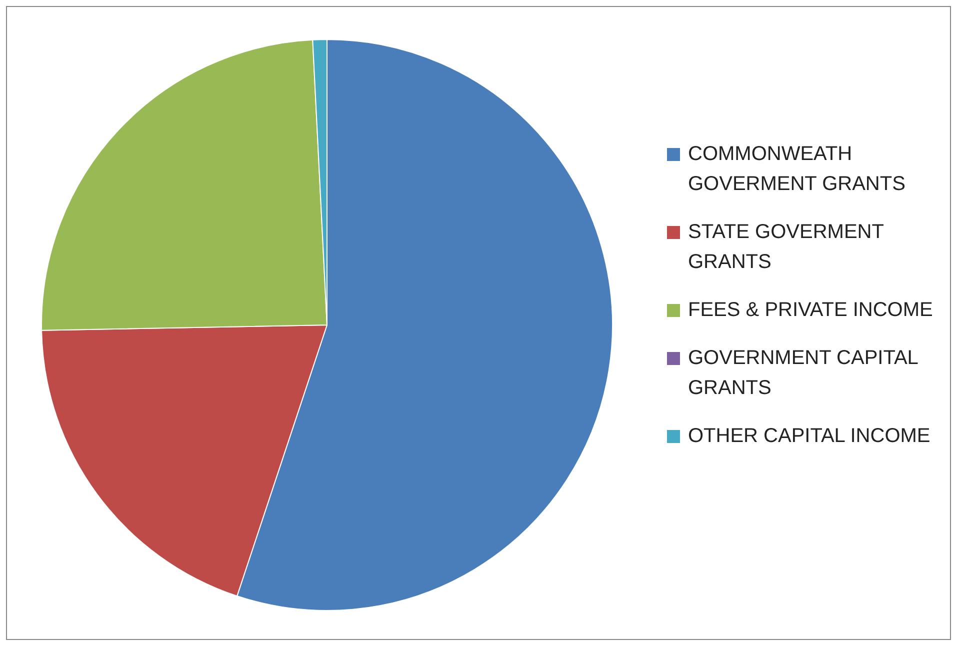 Image resolution: width=957 pixels, height=646 pixels. Describe the element at coordinates (803, 373) in the screenshot. I see `legend-label: GOVERNMENT CAPITAL GRANTS` at that location.